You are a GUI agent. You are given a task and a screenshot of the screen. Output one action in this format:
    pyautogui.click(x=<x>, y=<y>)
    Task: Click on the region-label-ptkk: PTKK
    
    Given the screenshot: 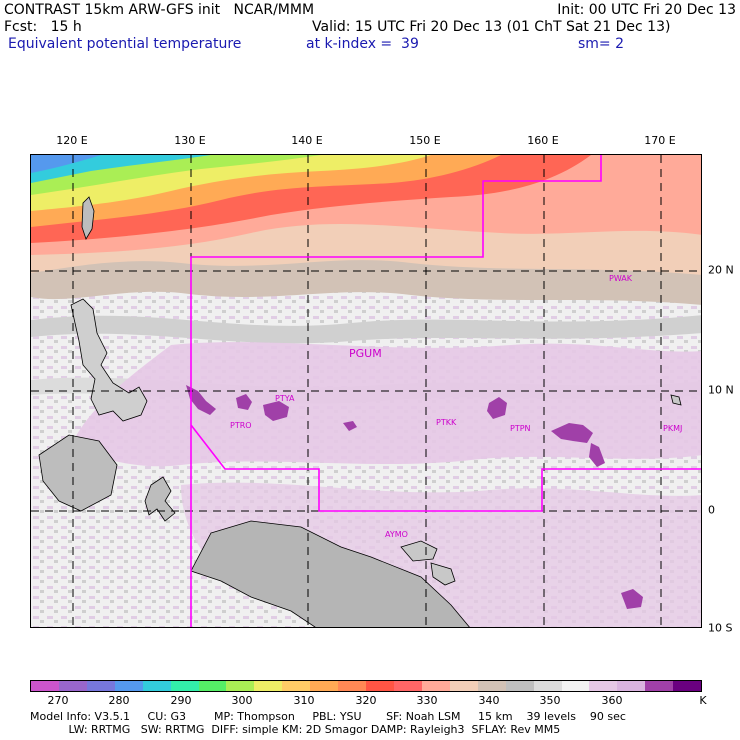 What is the action you would take?
    pyautogui.click(x=446, y=422)
    